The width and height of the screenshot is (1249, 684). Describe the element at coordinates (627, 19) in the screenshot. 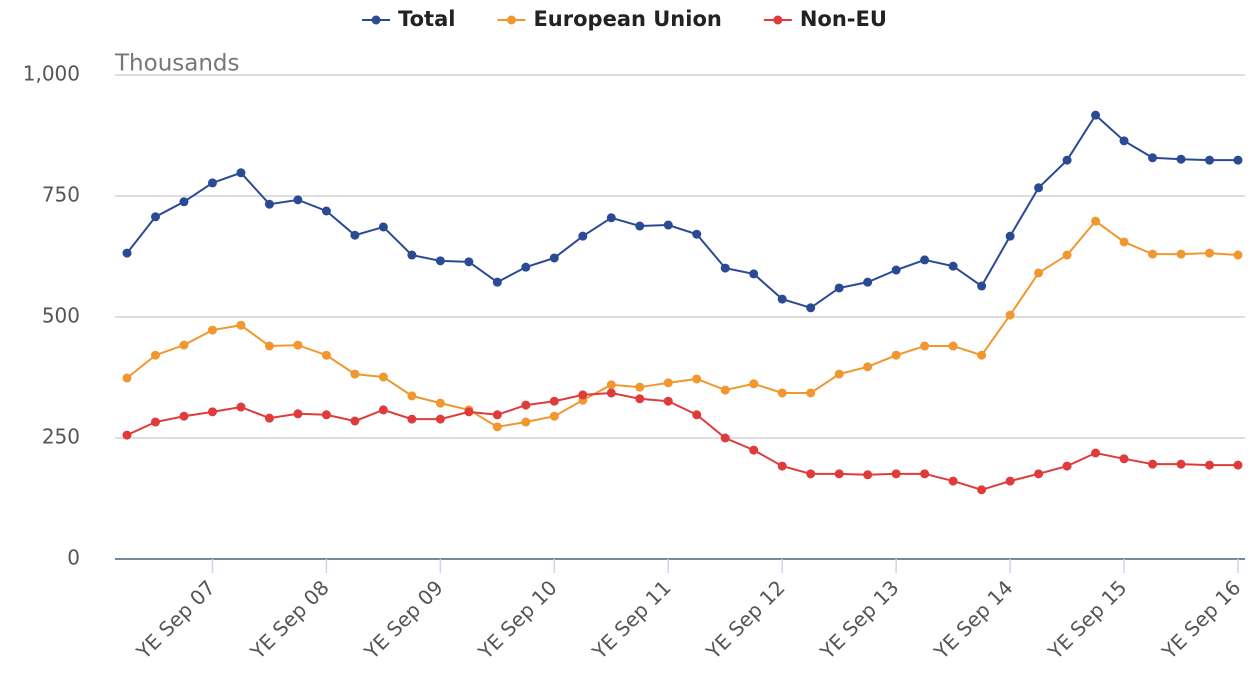

I see `legend-label: European Union` at that location.